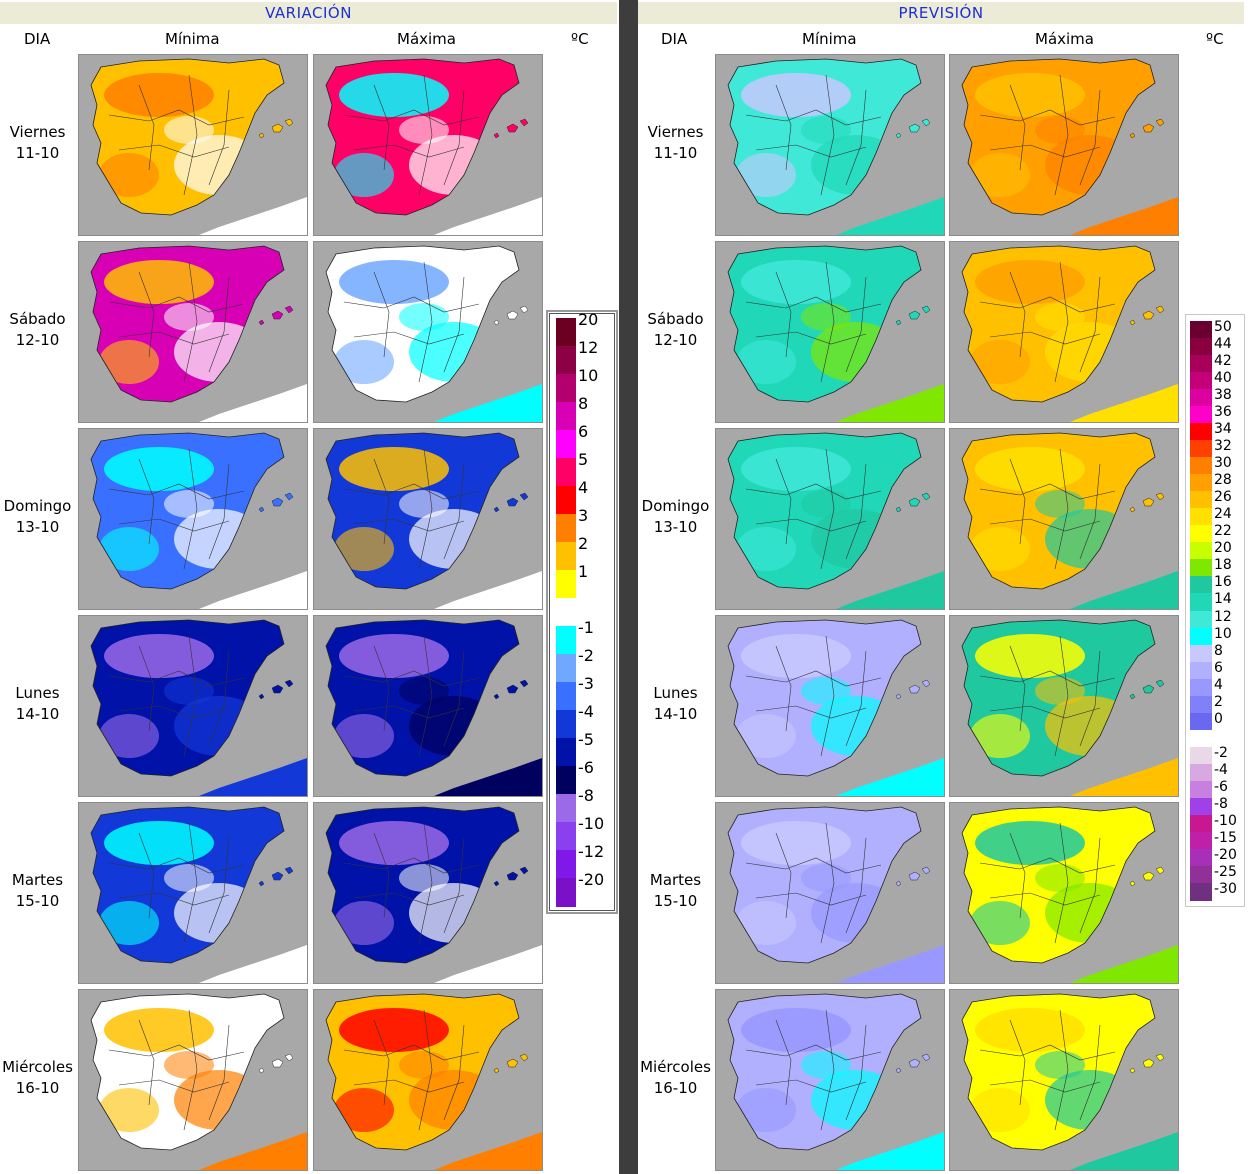 Image resolution: width=1248 pixels, height=1174 pixels. What do you see at coordinates (37, 517) in the screenshot?
I see `day-label: Domingo 13-10` at bounding box center [37, 517].